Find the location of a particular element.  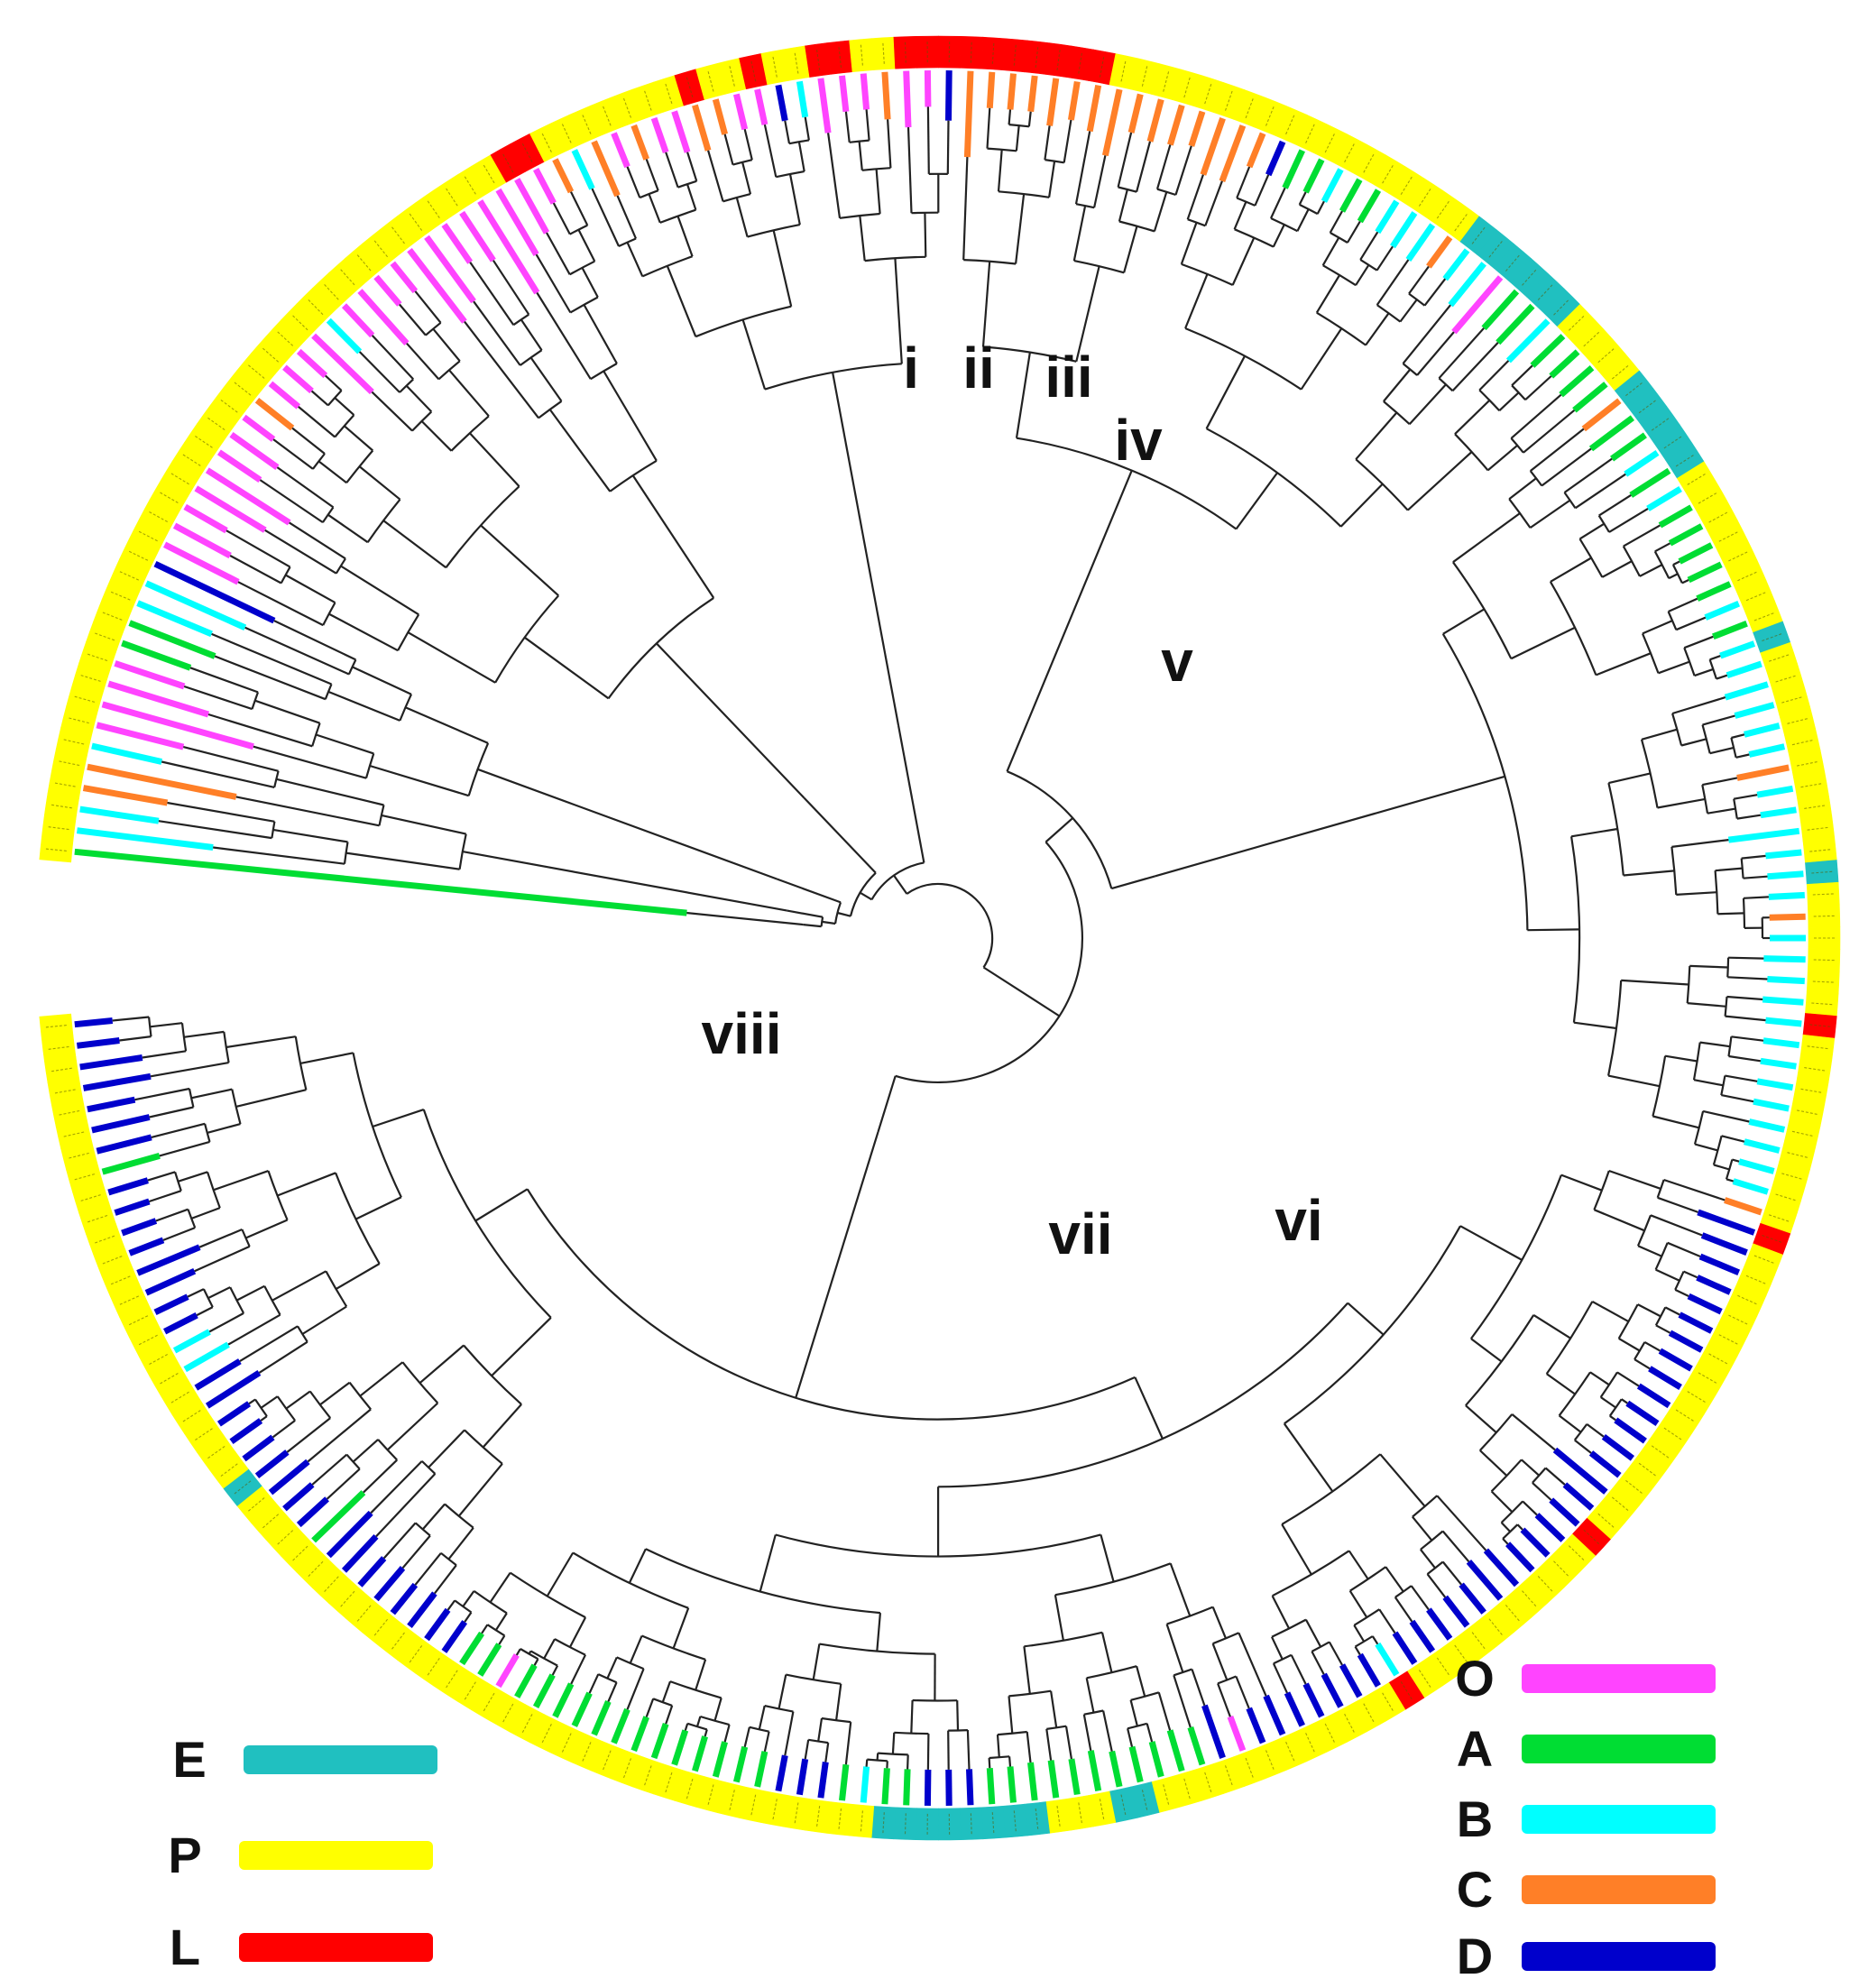

clade-label-iv: iv is located at coordinates (1138, 441).